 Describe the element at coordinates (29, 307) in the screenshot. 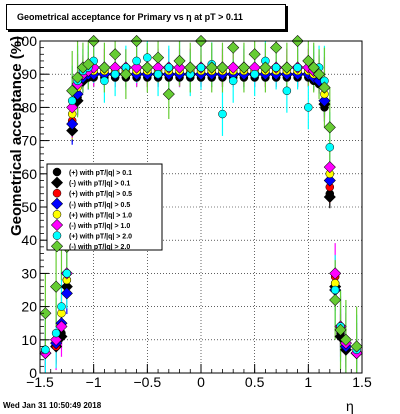

I see `y-tick-label: 20` at that location.